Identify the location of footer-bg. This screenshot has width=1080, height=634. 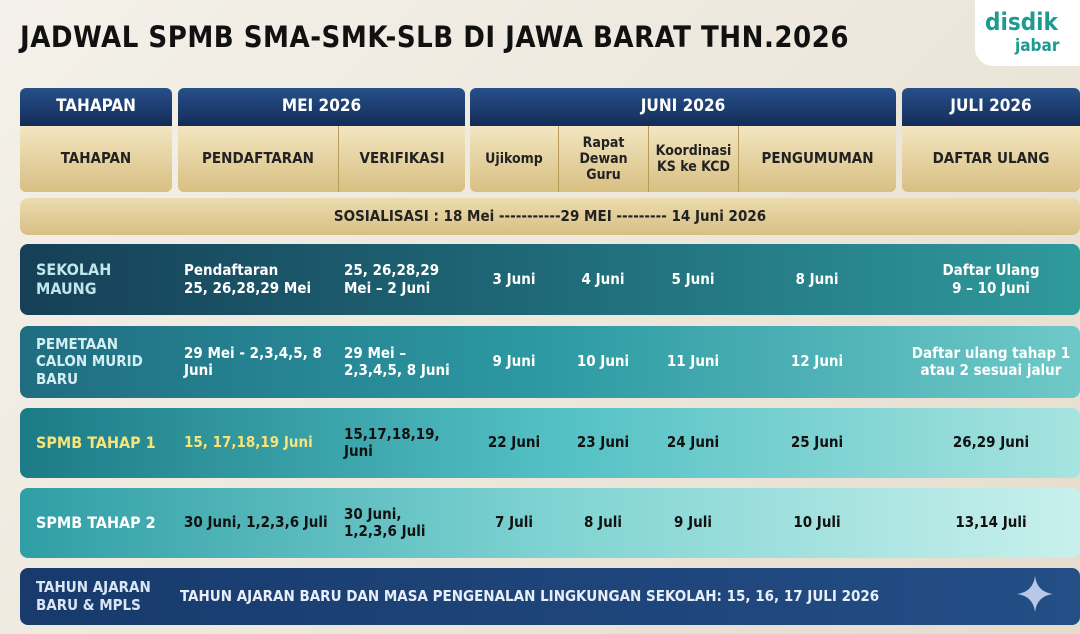
(550, 596).